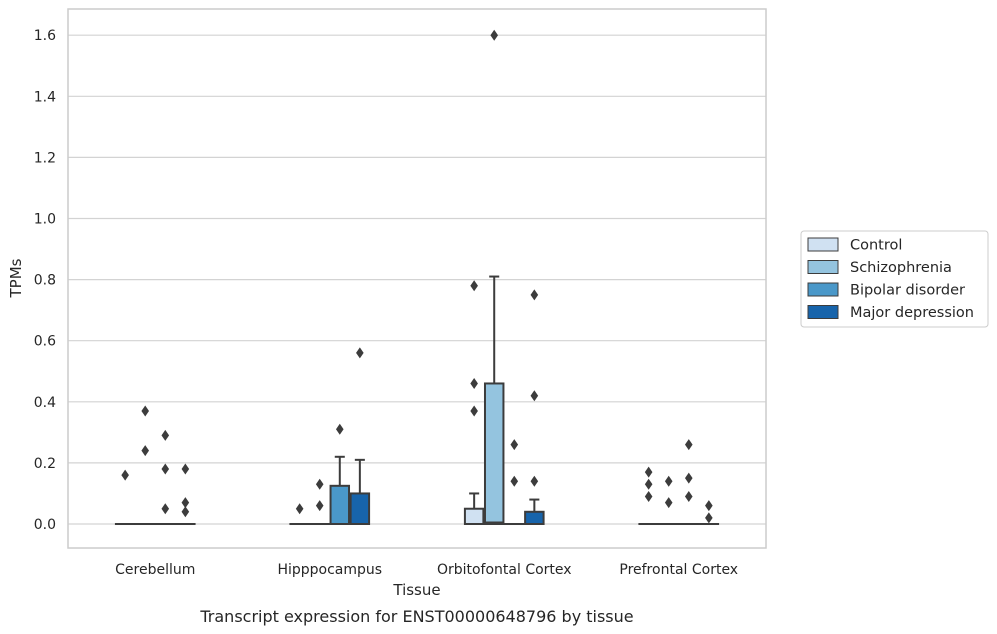 Image resolution: width=997 pixels, height=634 pixels. I want to click on x-tick-label: Prefrontal Cortex, so click(678, 570).